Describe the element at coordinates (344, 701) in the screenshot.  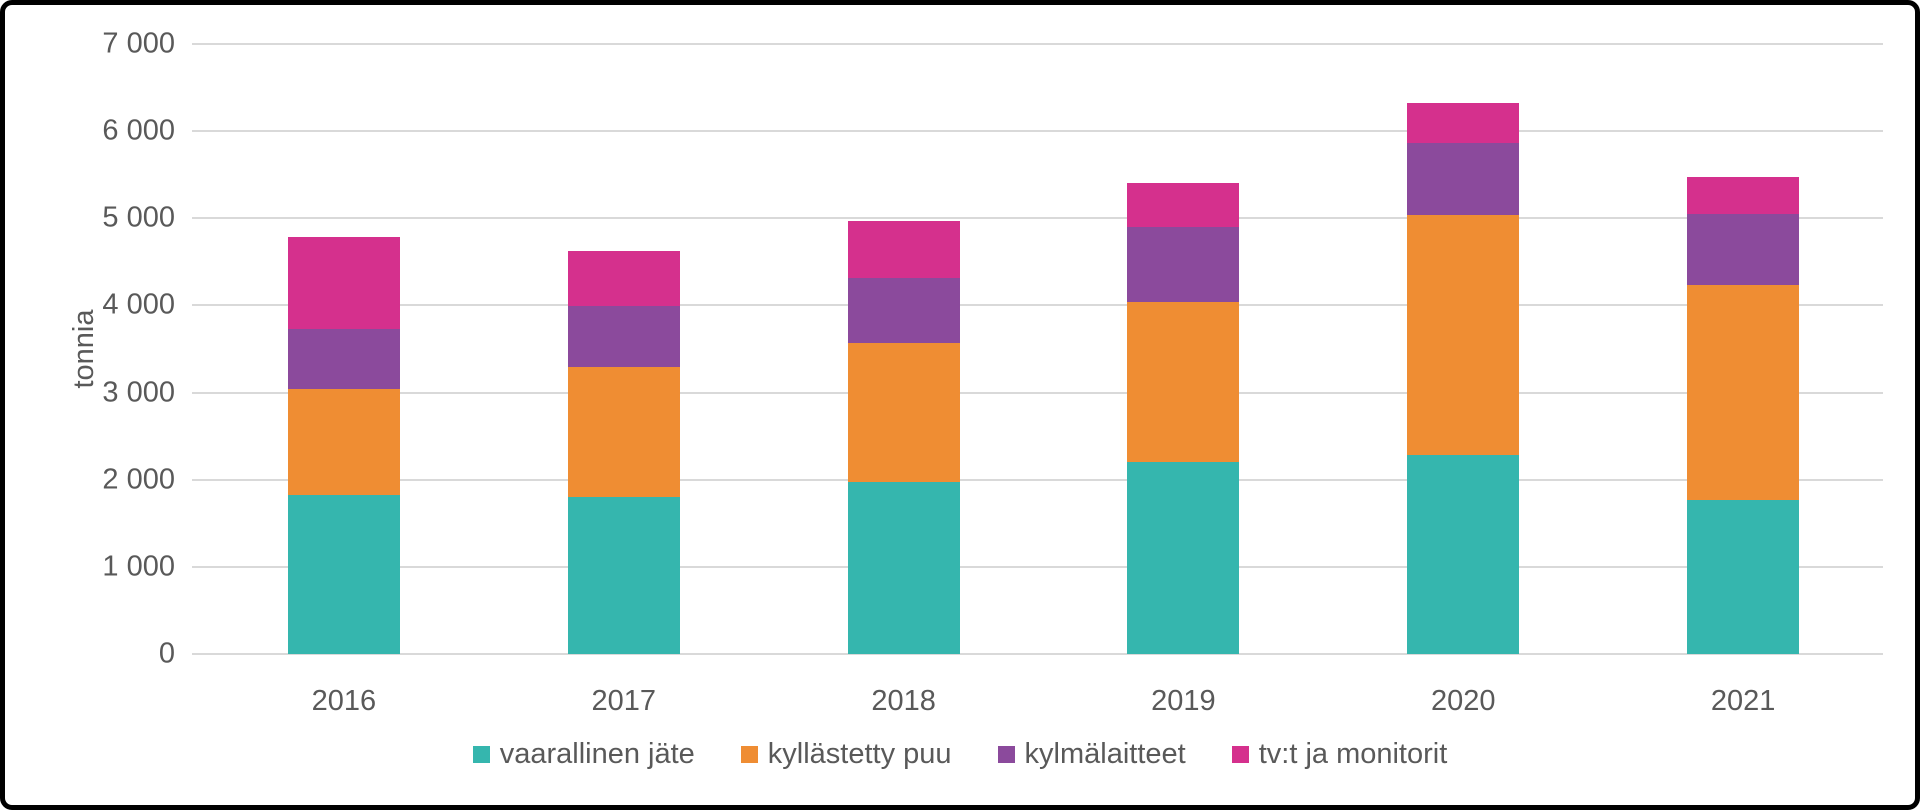
I see `x-axis-label: 2016` at that location.